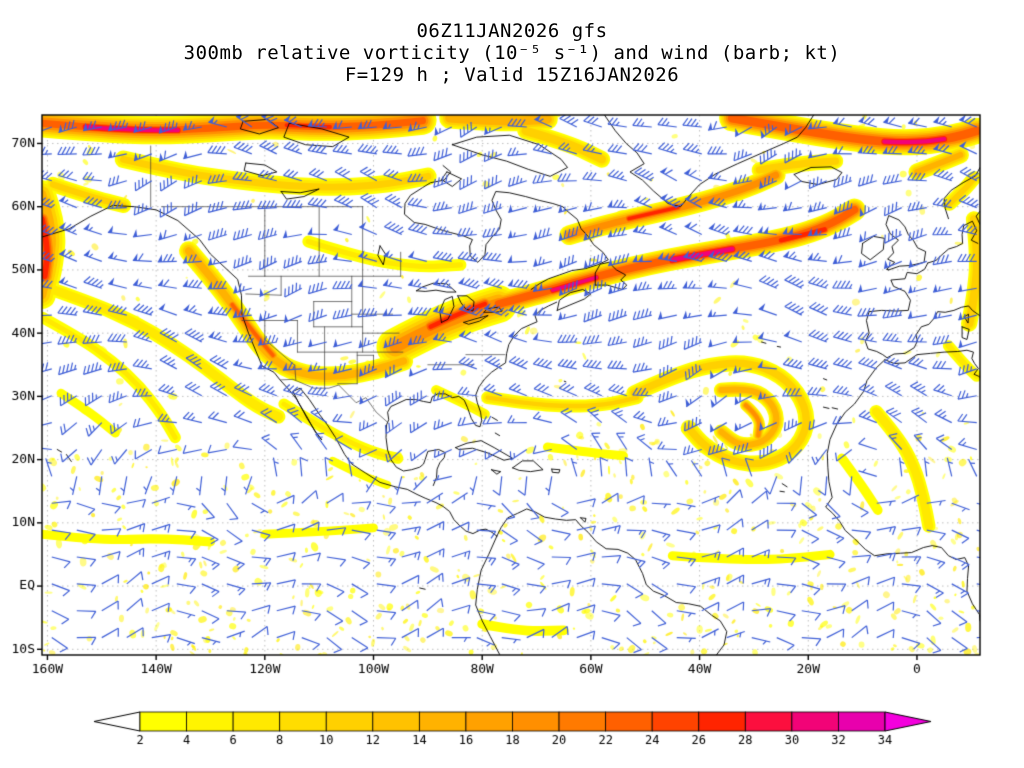 This screenshot has width=1024, height=768. I want to click on title-line-run: 06Z11JAN2026 gfs, so click(512, 31).